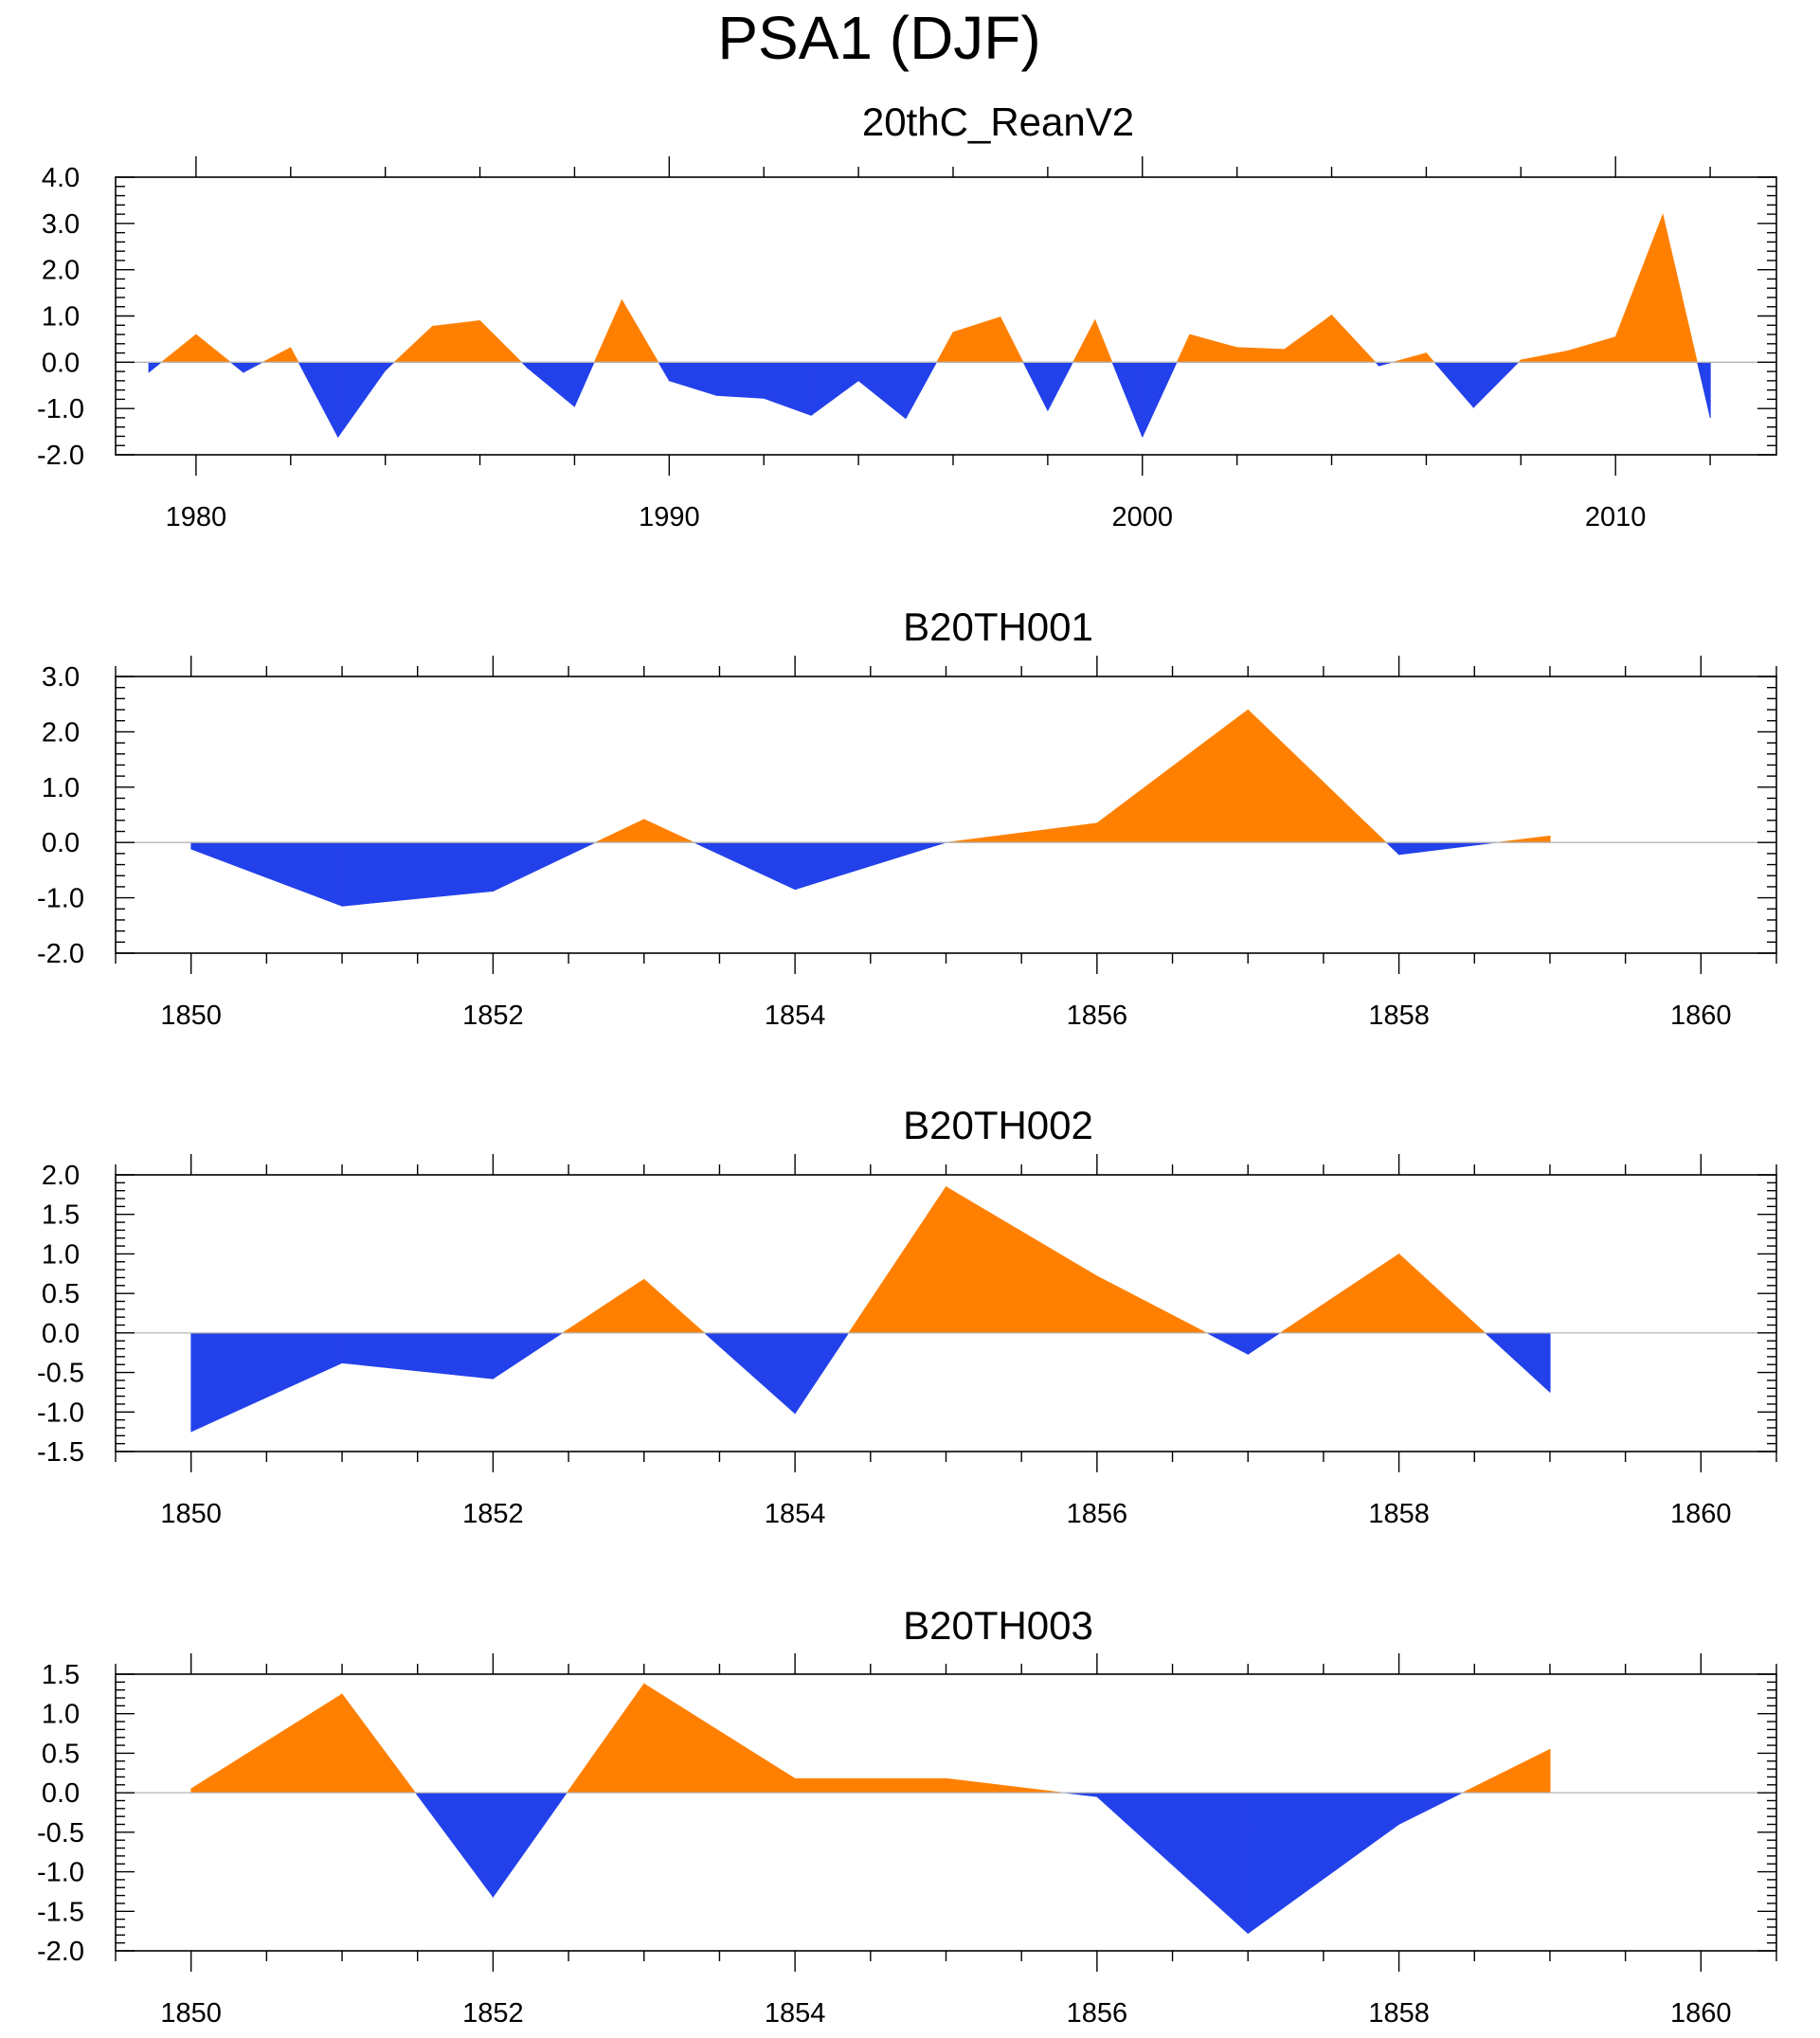 The height and width of the screenshot is (2038, 1820). Describe the element at coordinates (61, 178) in the screenshot. I see `y-tick-label: 4.0` at that location.